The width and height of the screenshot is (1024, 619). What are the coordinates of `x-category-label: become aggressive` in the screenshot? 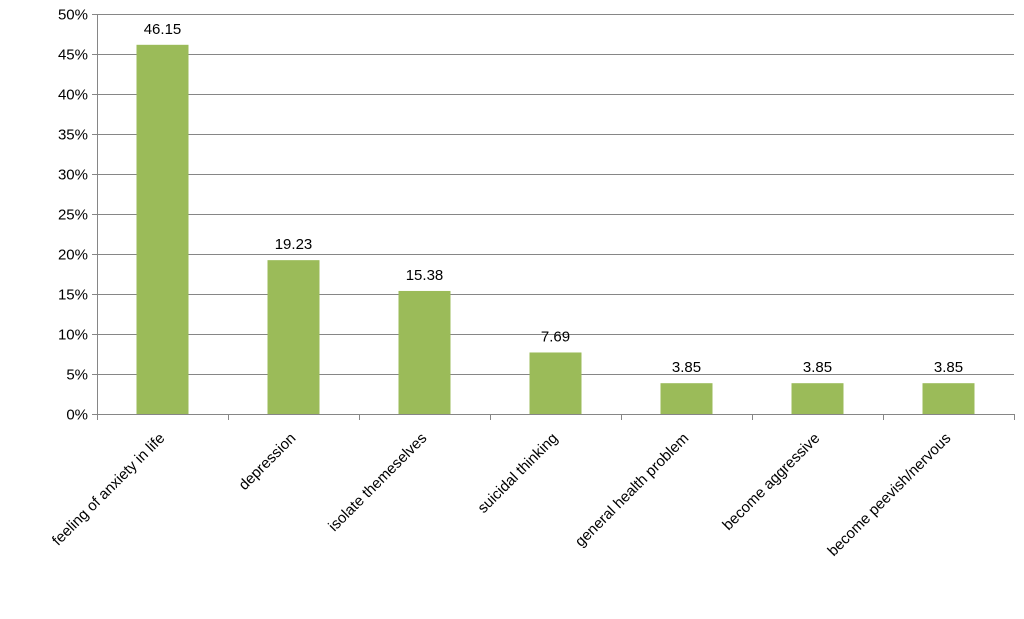 It's located at (771, 482).